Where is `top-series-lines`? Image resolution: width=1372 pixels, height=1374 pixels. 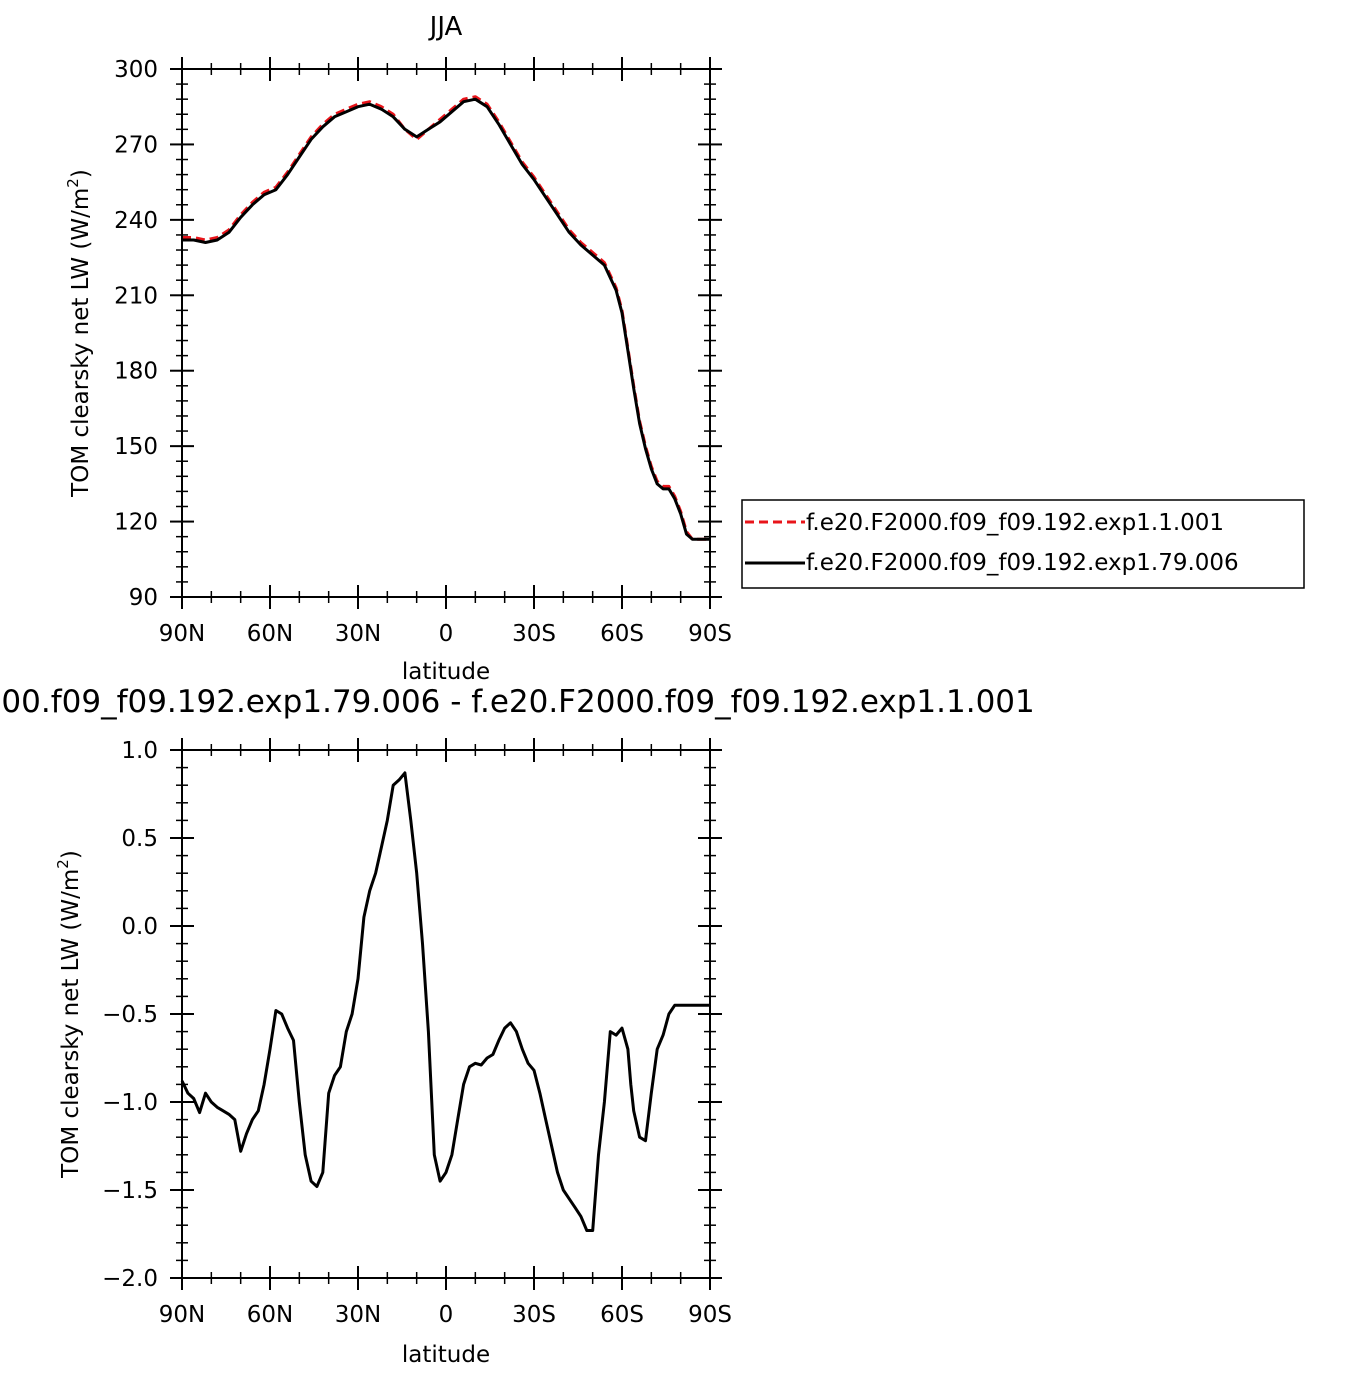 top-series-lines is located at coordinates (446, 318).